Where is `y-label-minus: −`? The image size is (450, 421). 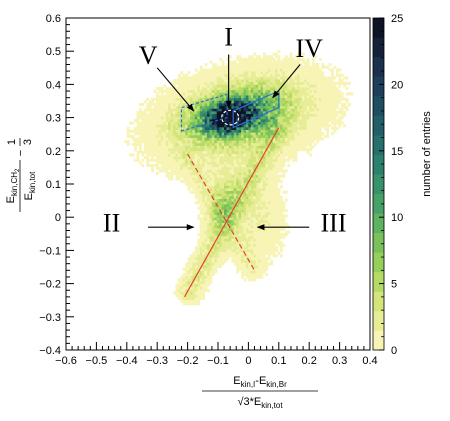
y-label-minus: − is located at coordinates (21, 153).